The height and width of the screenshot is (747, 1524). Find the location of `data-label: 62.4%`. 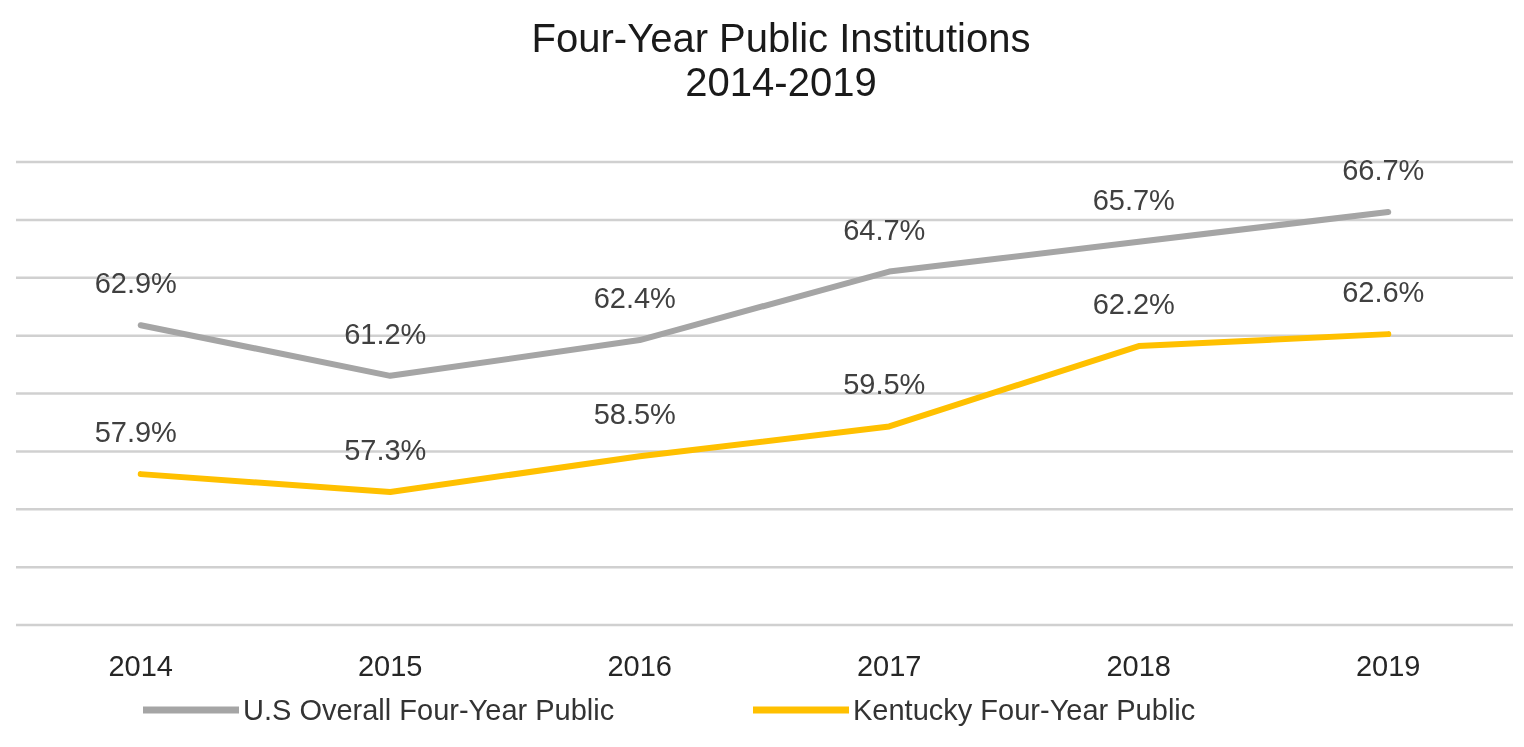

data-label: 62.4% is located at coordinates (634, 298).